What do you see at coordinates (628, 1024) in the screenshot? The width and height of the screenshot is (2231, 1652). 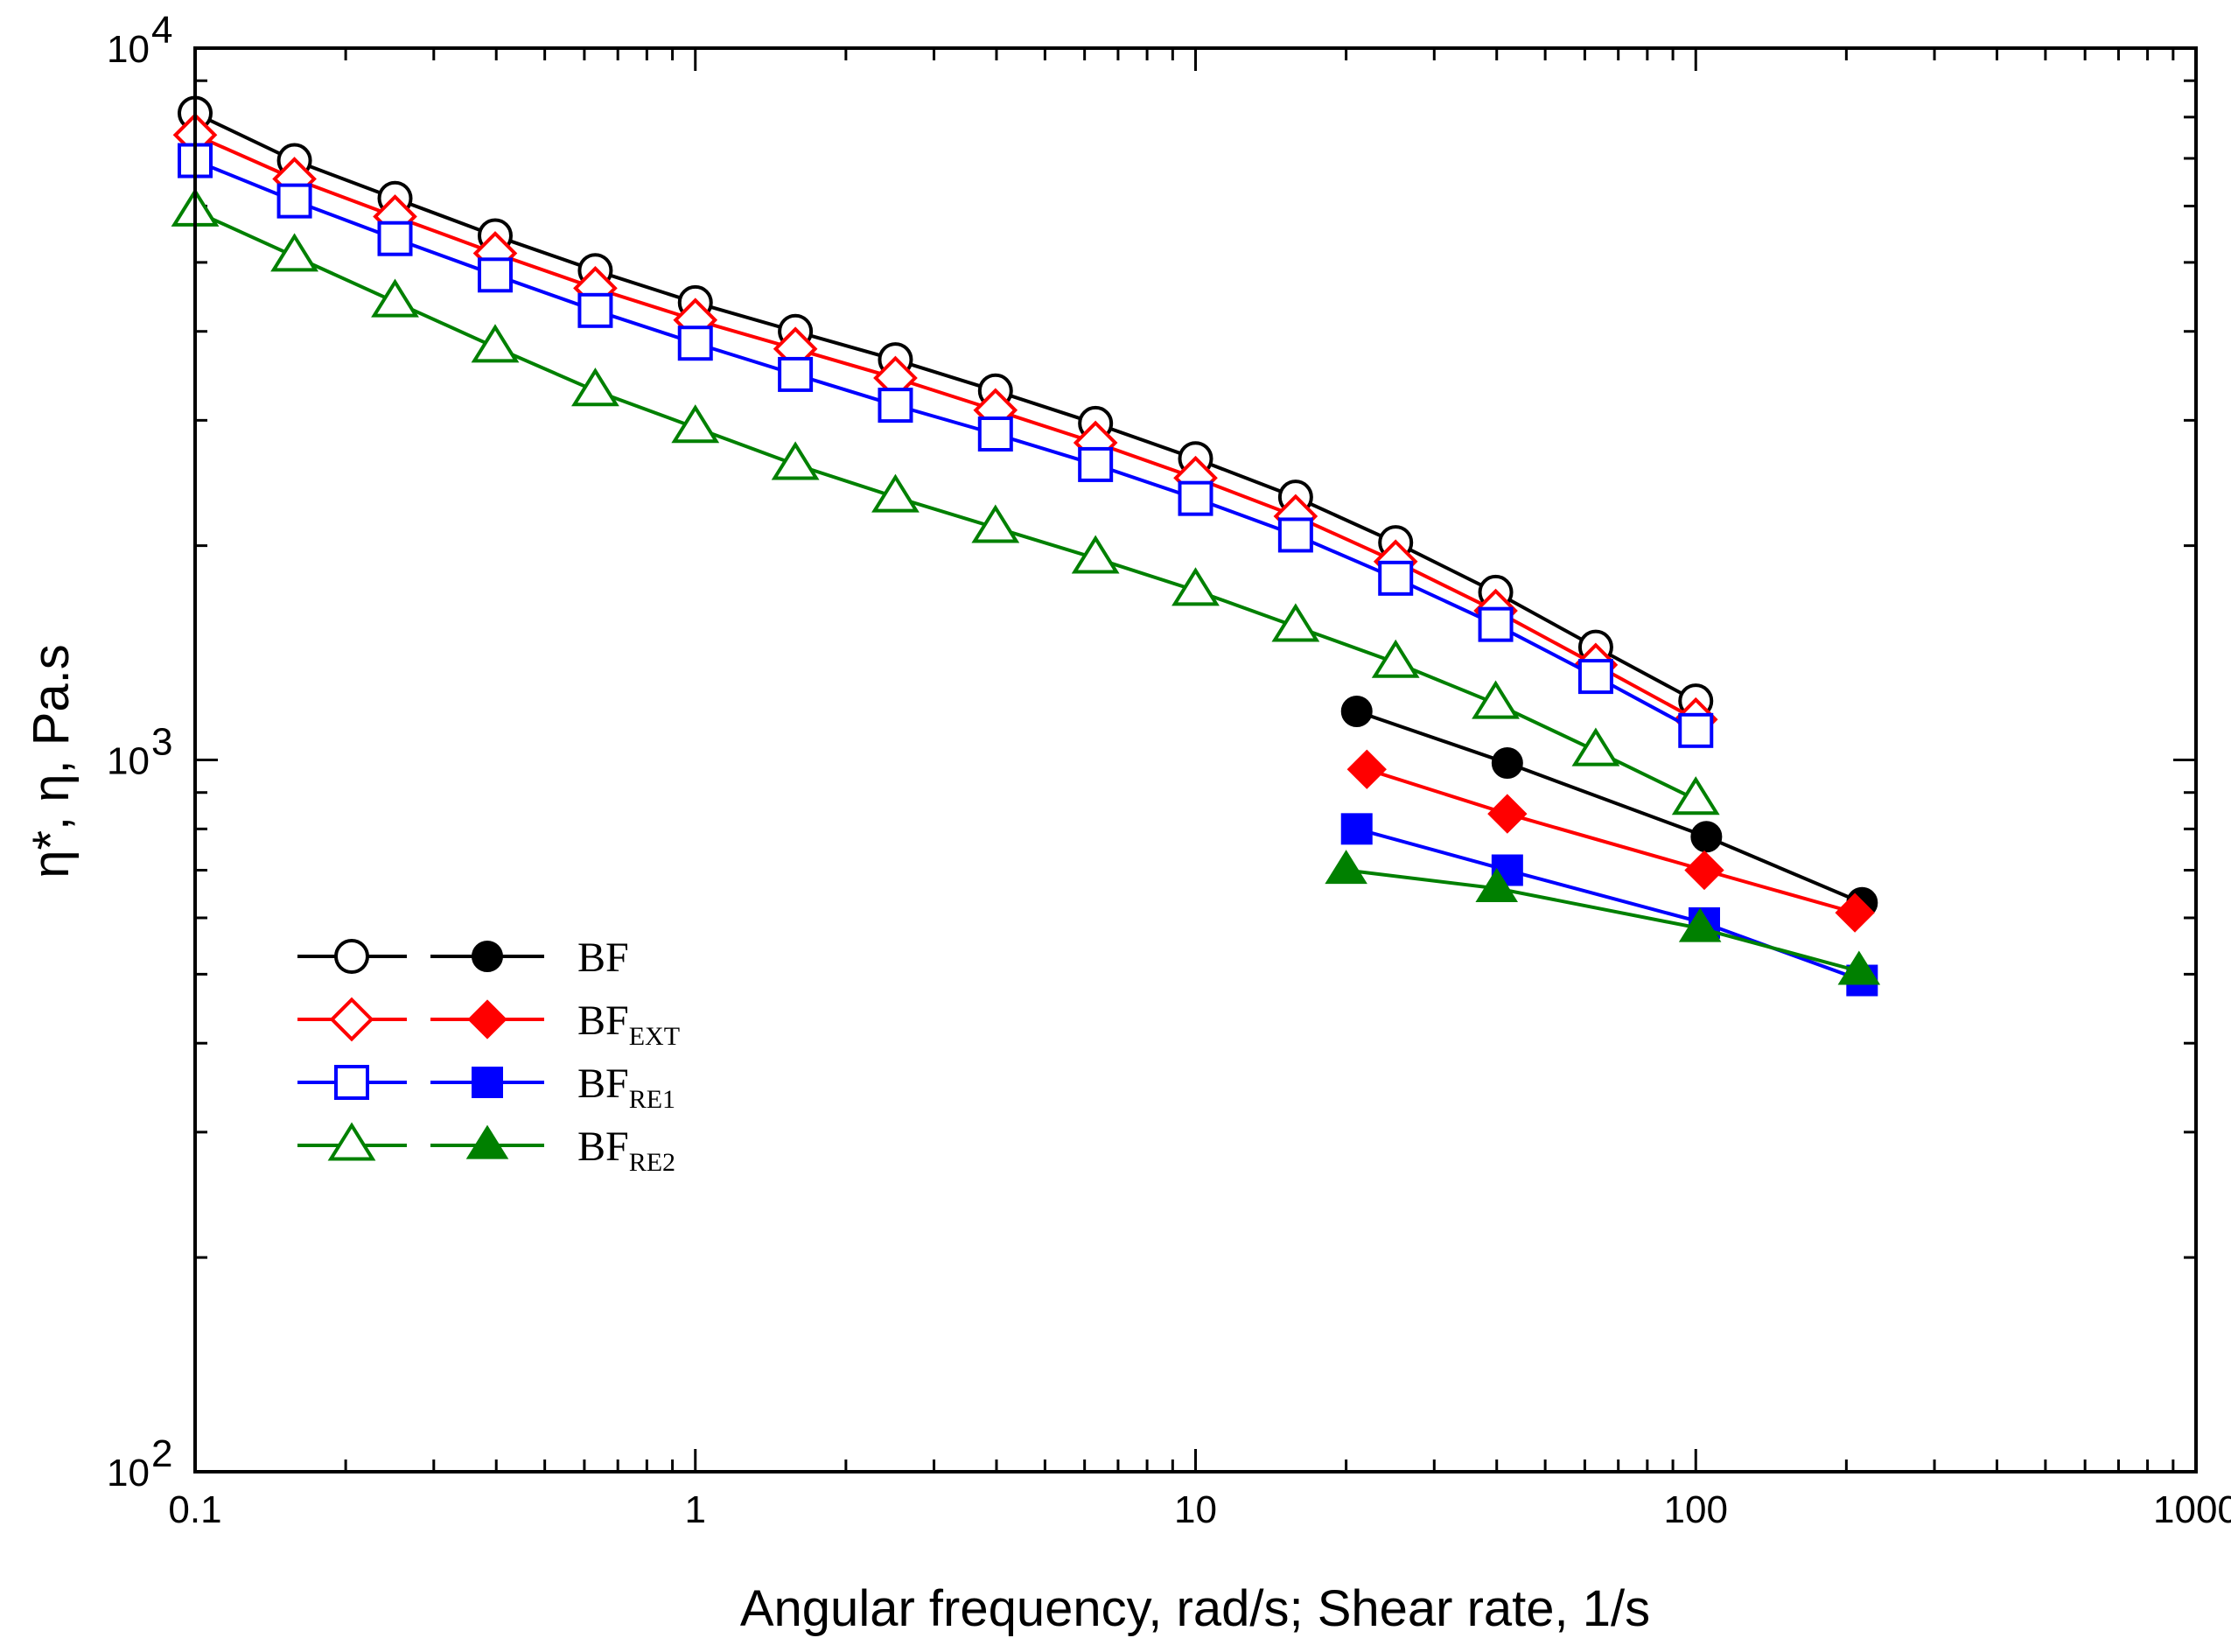 I see `legend-label: BFEXT` at bounding box center [628, 1024].